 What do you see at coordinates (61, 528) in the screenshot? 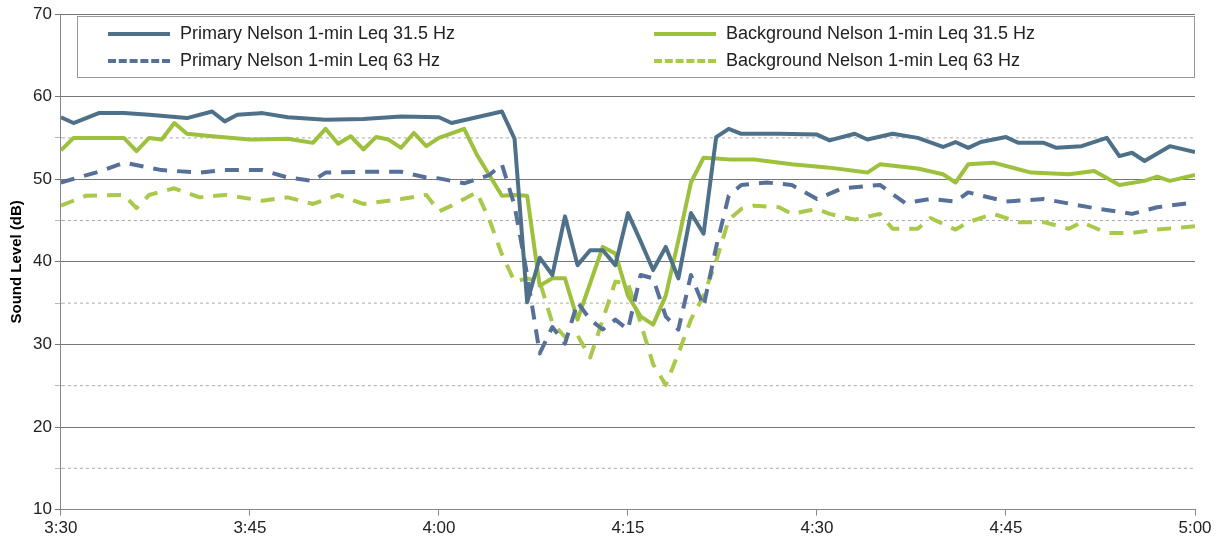
I see `x-tick-label: 3:30` at bounding box center [61, 528].